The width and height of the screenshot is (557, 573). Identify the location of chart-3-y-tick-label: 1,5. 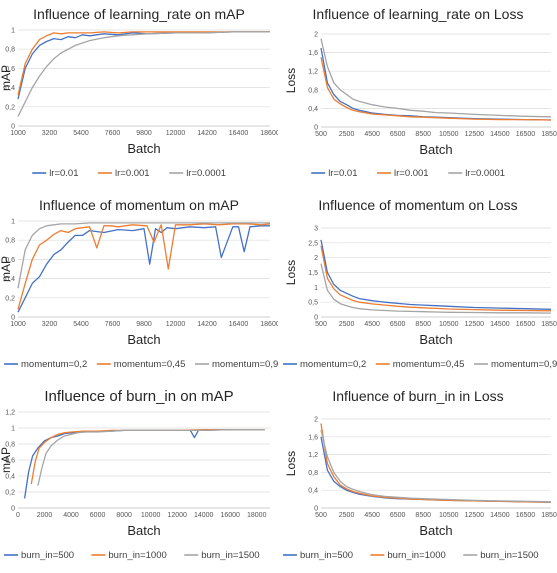
(313, 273).